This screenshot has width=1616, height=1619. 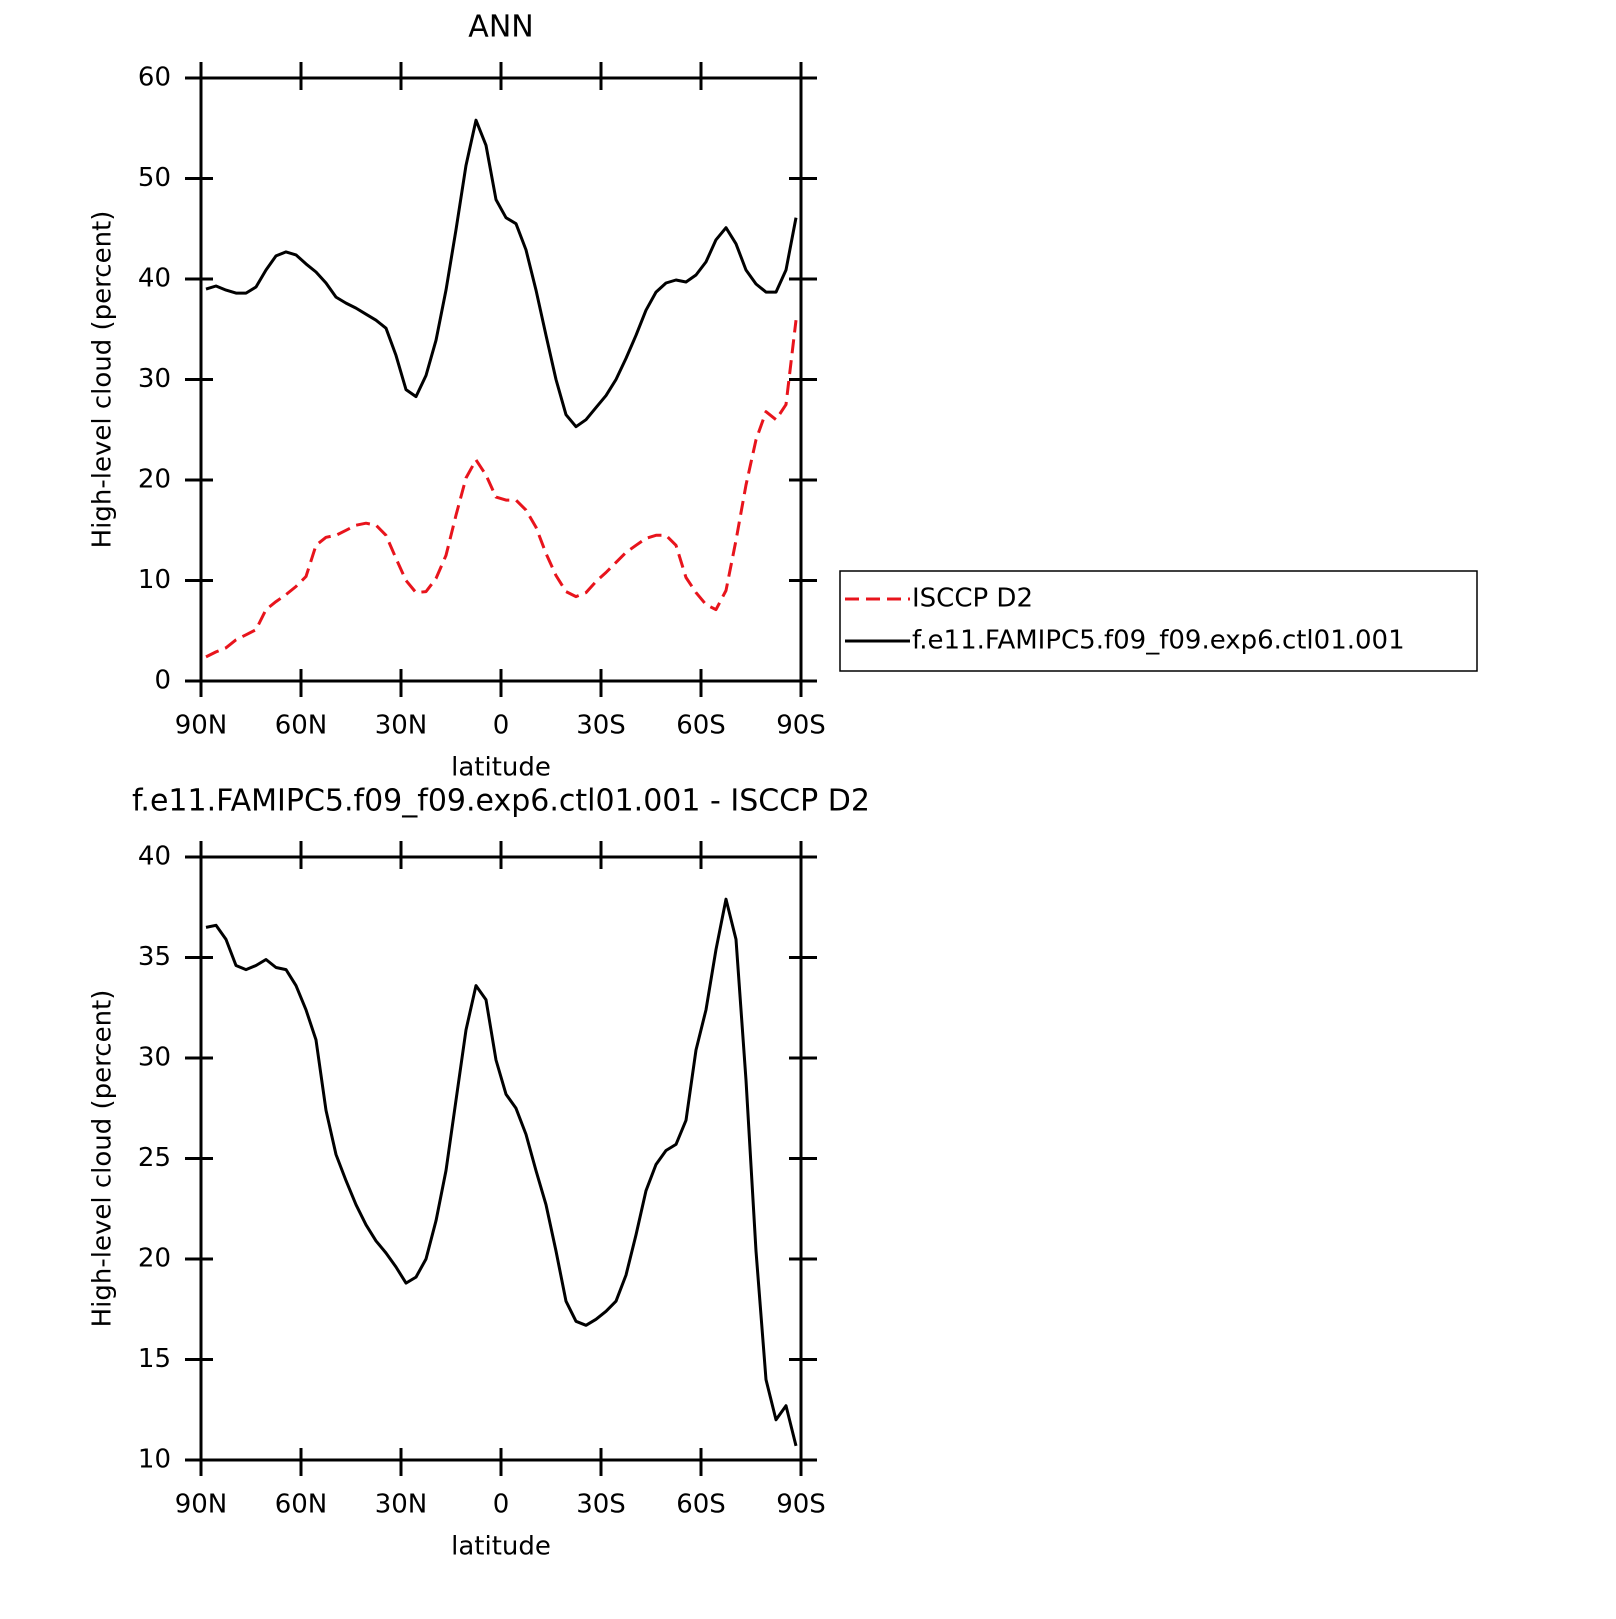 I want to click on y-tick-label: 60, so click(x=154, y=78).